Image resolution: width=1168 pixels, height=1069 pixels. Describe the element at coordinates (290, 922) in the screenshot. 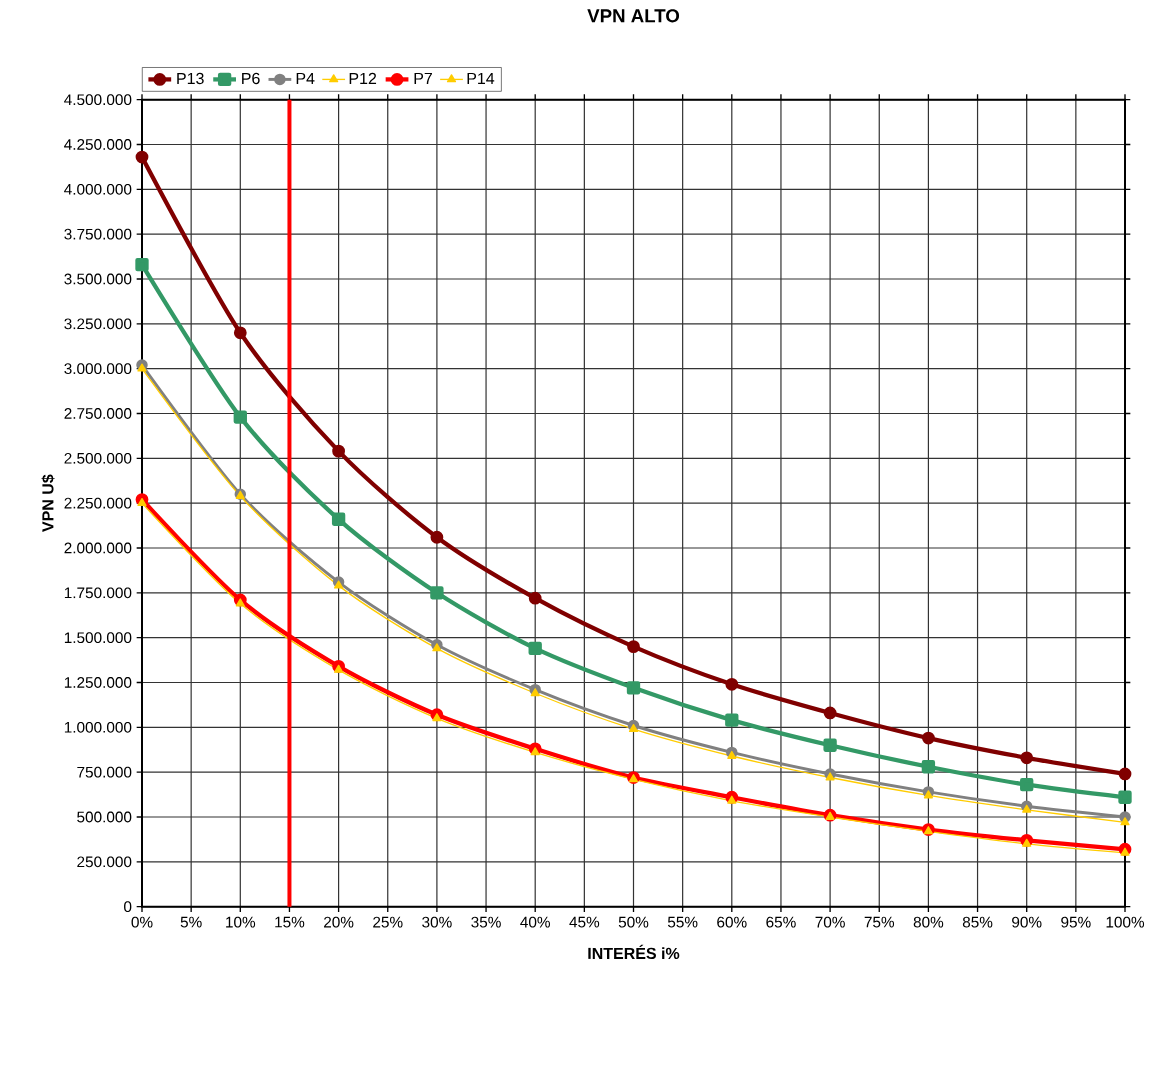

I see `x-tick-label: 15%` at that location.